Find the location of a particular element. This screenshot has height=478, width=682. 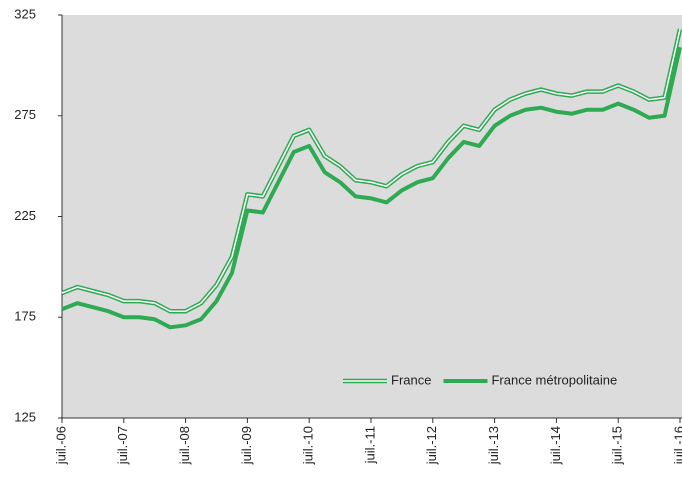

x-tick-label: juil.-14 is located at coordinates (555, 445).